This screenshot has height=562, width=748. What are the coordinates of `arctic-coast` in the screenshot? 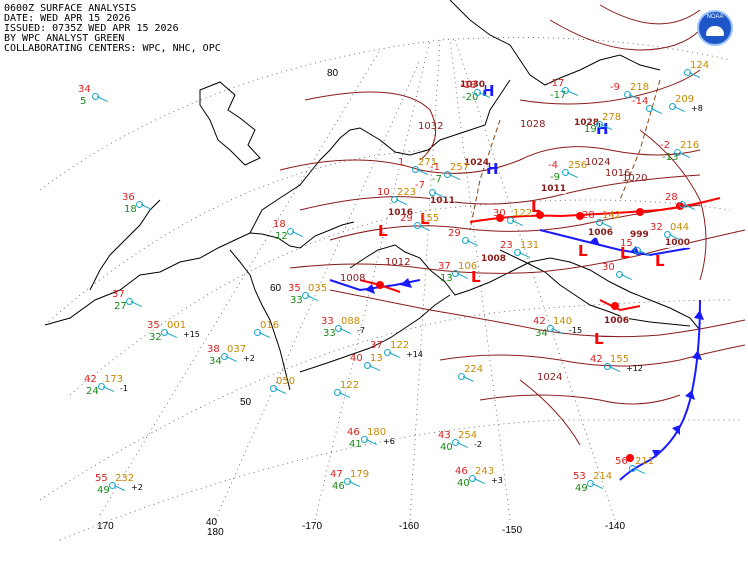 It's located at (380, 156).